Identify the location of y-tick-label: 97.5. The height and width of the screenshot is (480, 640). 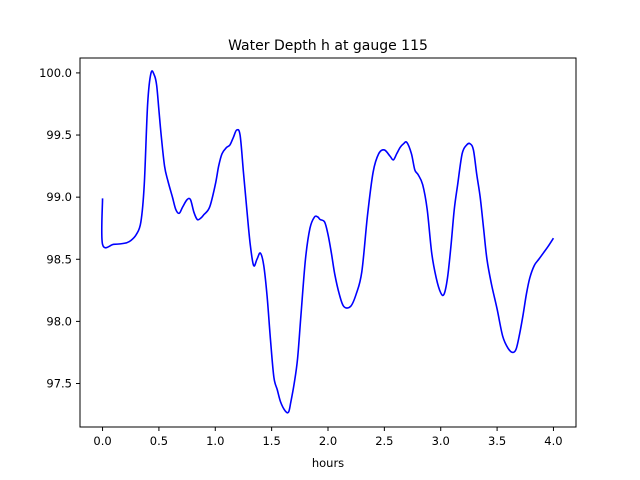
(59, 384).